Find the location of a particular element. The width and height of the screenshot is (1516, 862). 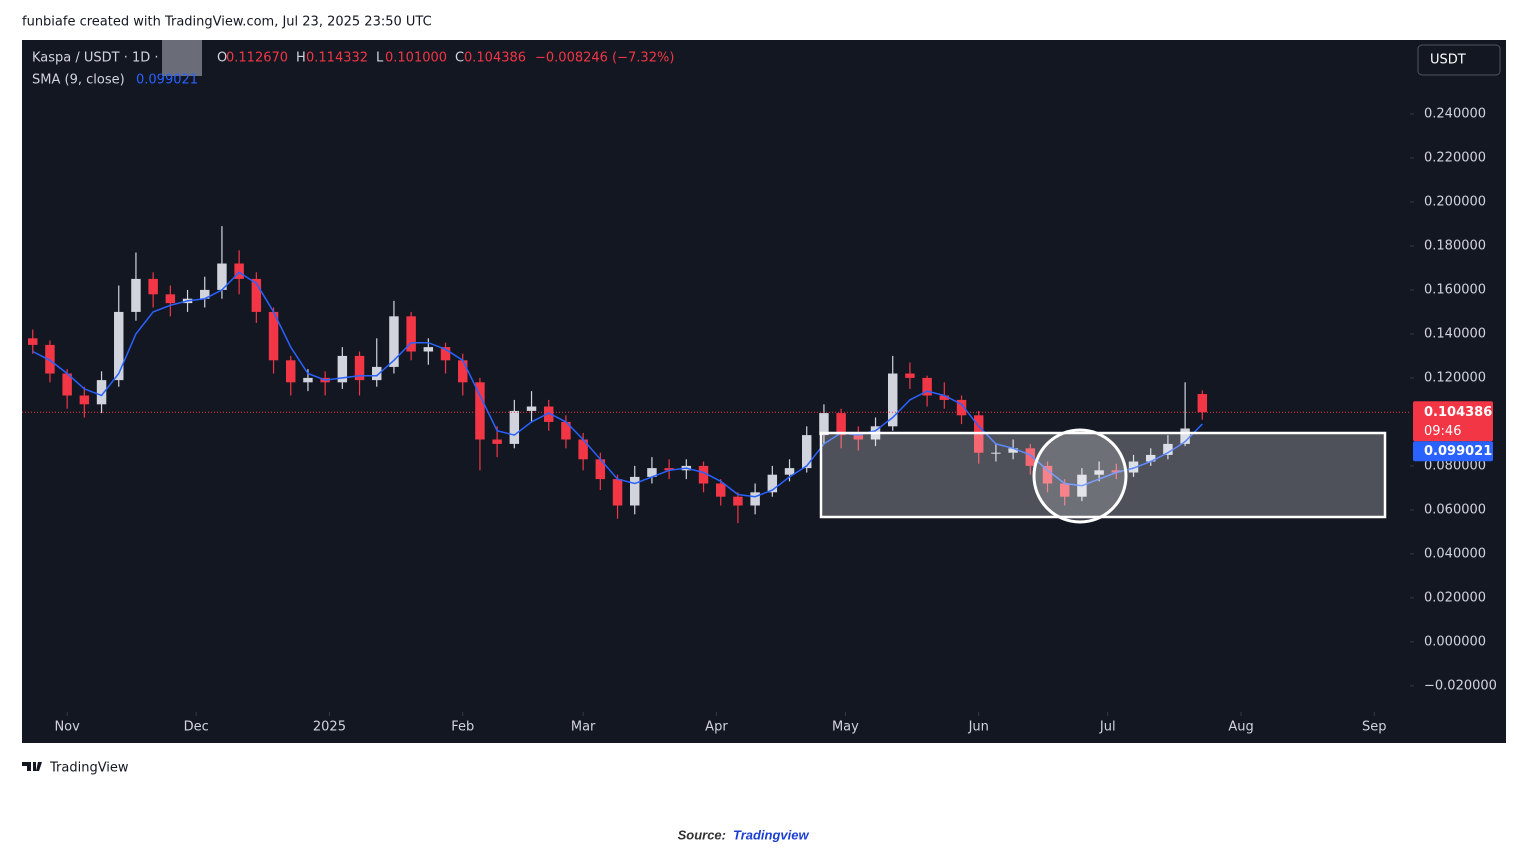

y-tick-label: 0.140000 is located at coordinates (1455, 333).